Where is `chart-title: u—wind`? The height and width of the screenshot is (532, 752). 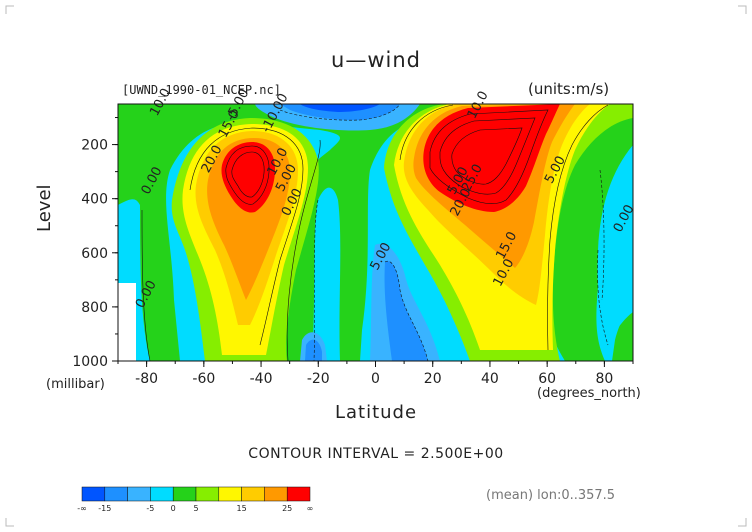 chart-title: u—wind is located at coordinates (376, 60).